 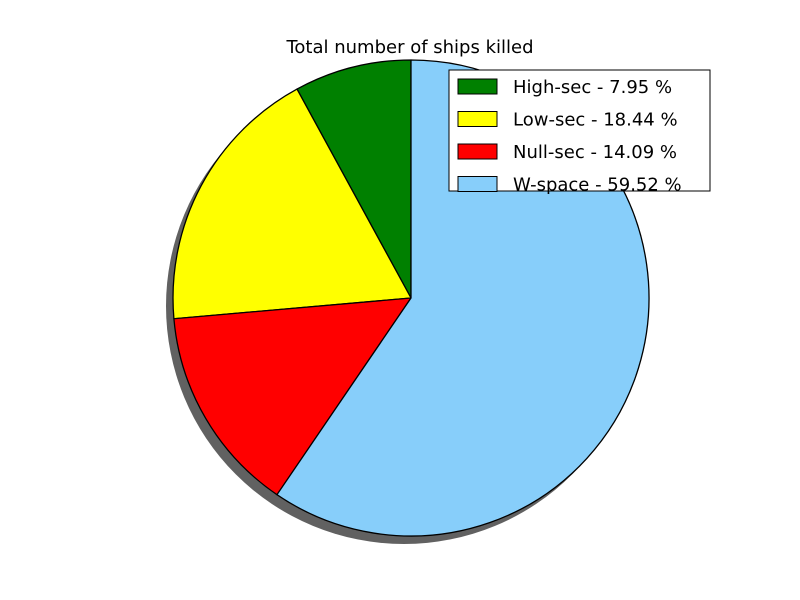 What do you see at coordinates (354, 179) in the screenshot?
I see `pie-slice-high-sec` at bounding box center [354, 179].